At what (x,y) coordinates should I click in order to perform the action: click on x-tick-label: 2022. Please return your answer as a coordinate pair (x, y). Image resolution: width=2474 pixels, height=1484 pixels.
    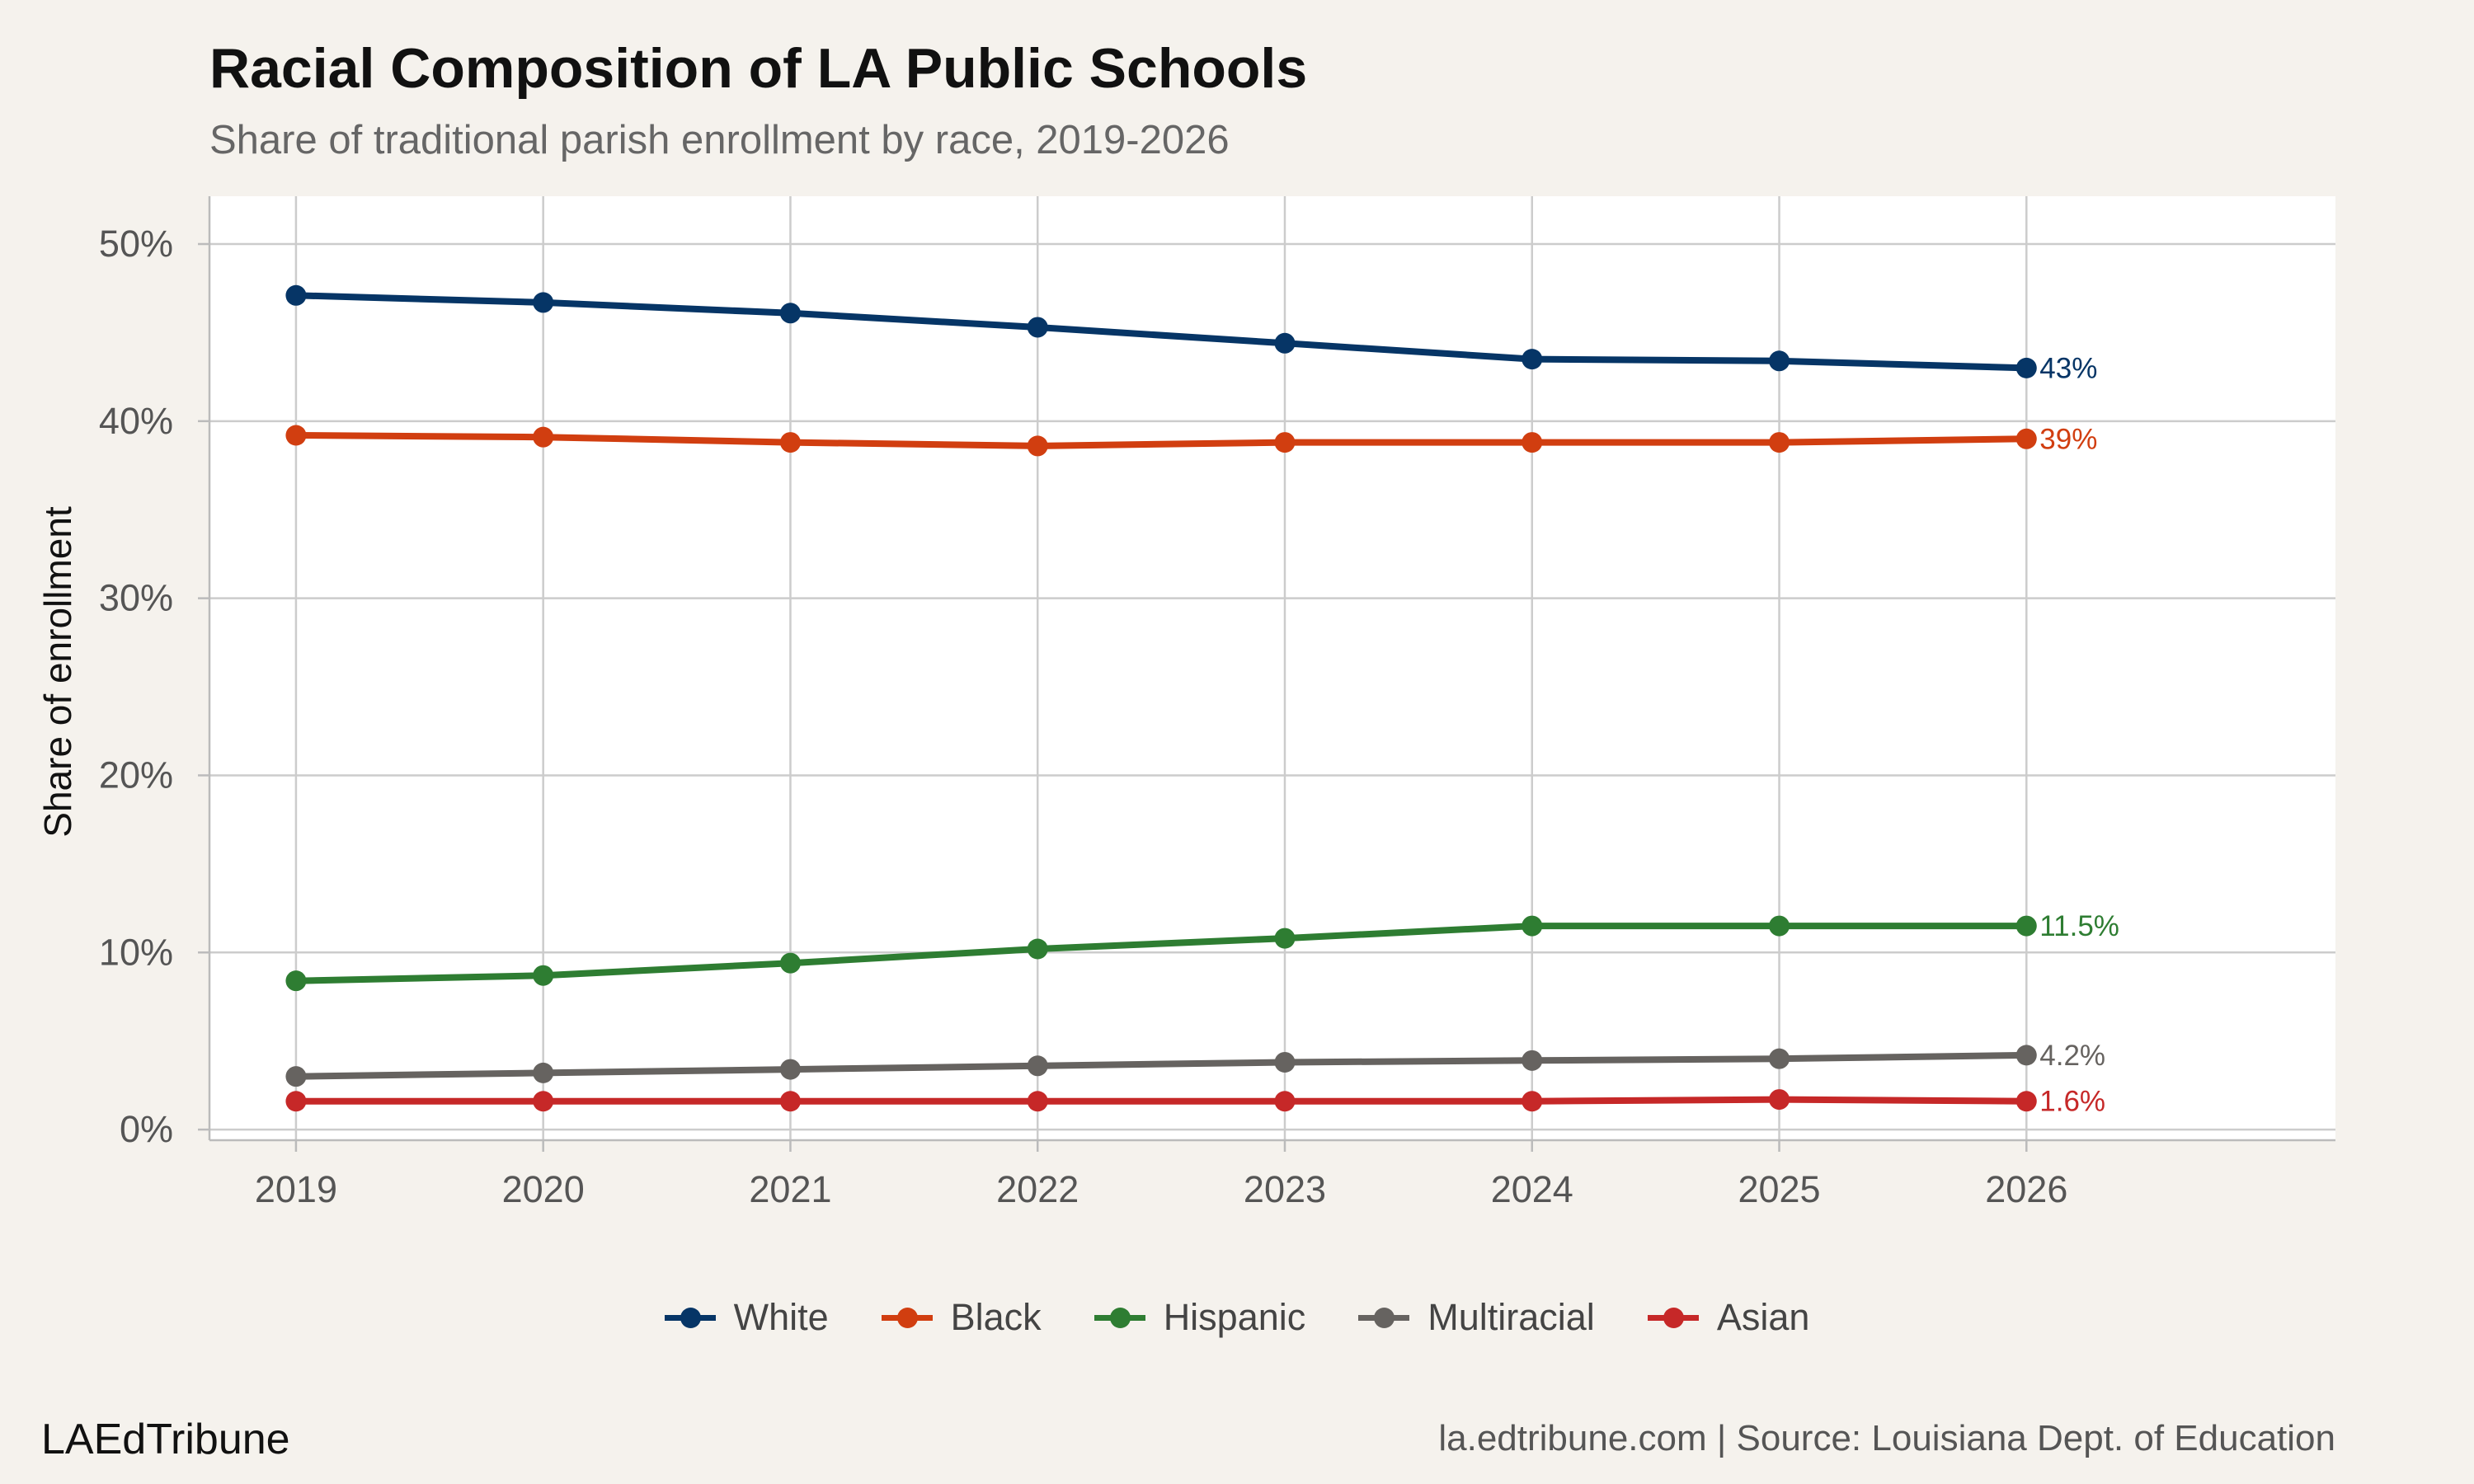
    Looking at the image, I should click on (1037, 1189).